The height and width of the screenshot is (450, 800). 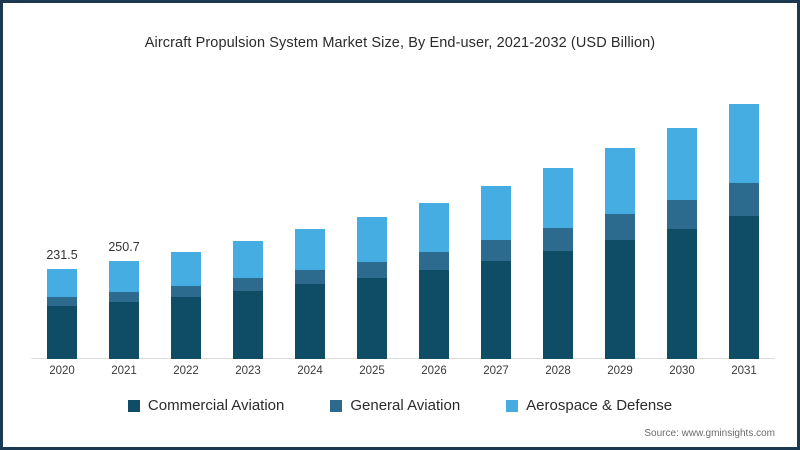 I want to click on x-axis-tick-2027: 2027, so click(x=496, y=371).